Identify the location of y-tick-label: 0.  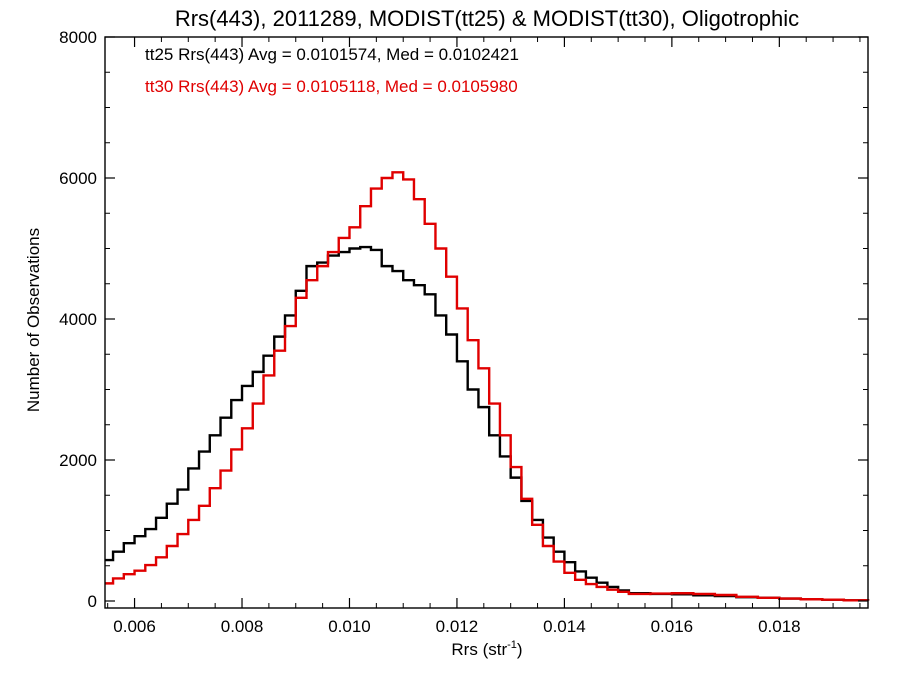
(92, 601).